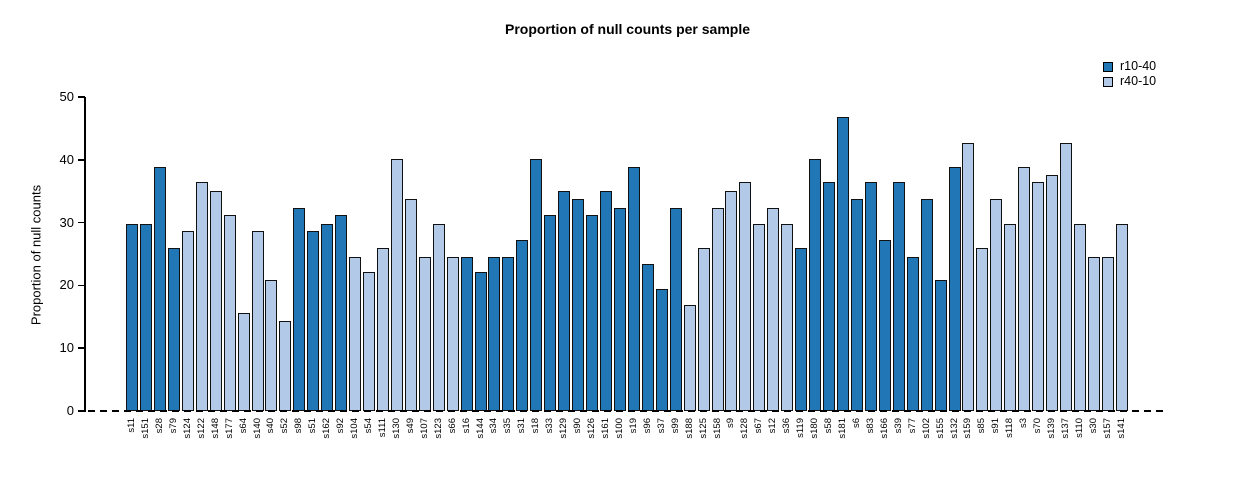 This screenshot has height=500, width=1238. I want to click on bar-s36, so click(787, 317).